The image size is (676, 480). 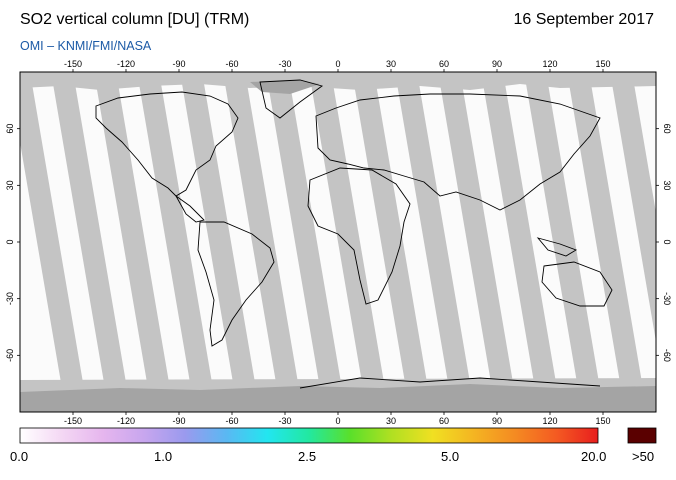 I want to click on eurasia-outline, so click(x=458, y=152).